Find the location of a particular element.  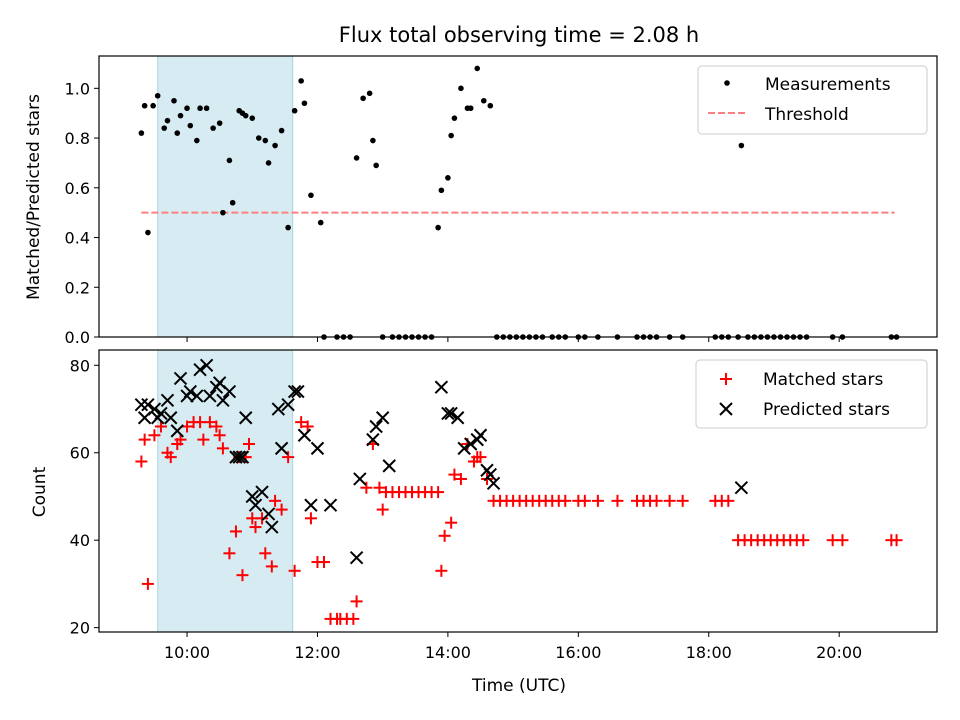

x-tick-label: 18:00 is located at coordinates (709, 652).